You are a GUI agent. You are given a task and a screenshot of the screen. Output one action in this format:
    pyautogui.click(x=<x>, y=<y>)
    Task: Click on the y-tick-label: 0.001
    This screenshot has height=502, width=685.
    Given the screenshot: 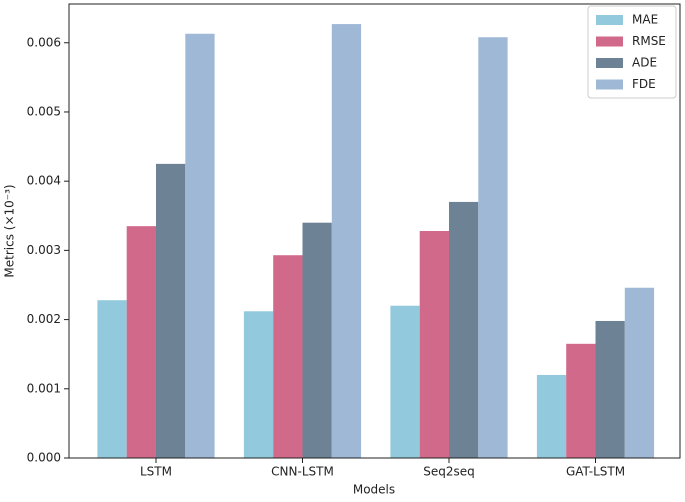 What is the action you would take?
    pyautogui.click(x=44, y=388)
    